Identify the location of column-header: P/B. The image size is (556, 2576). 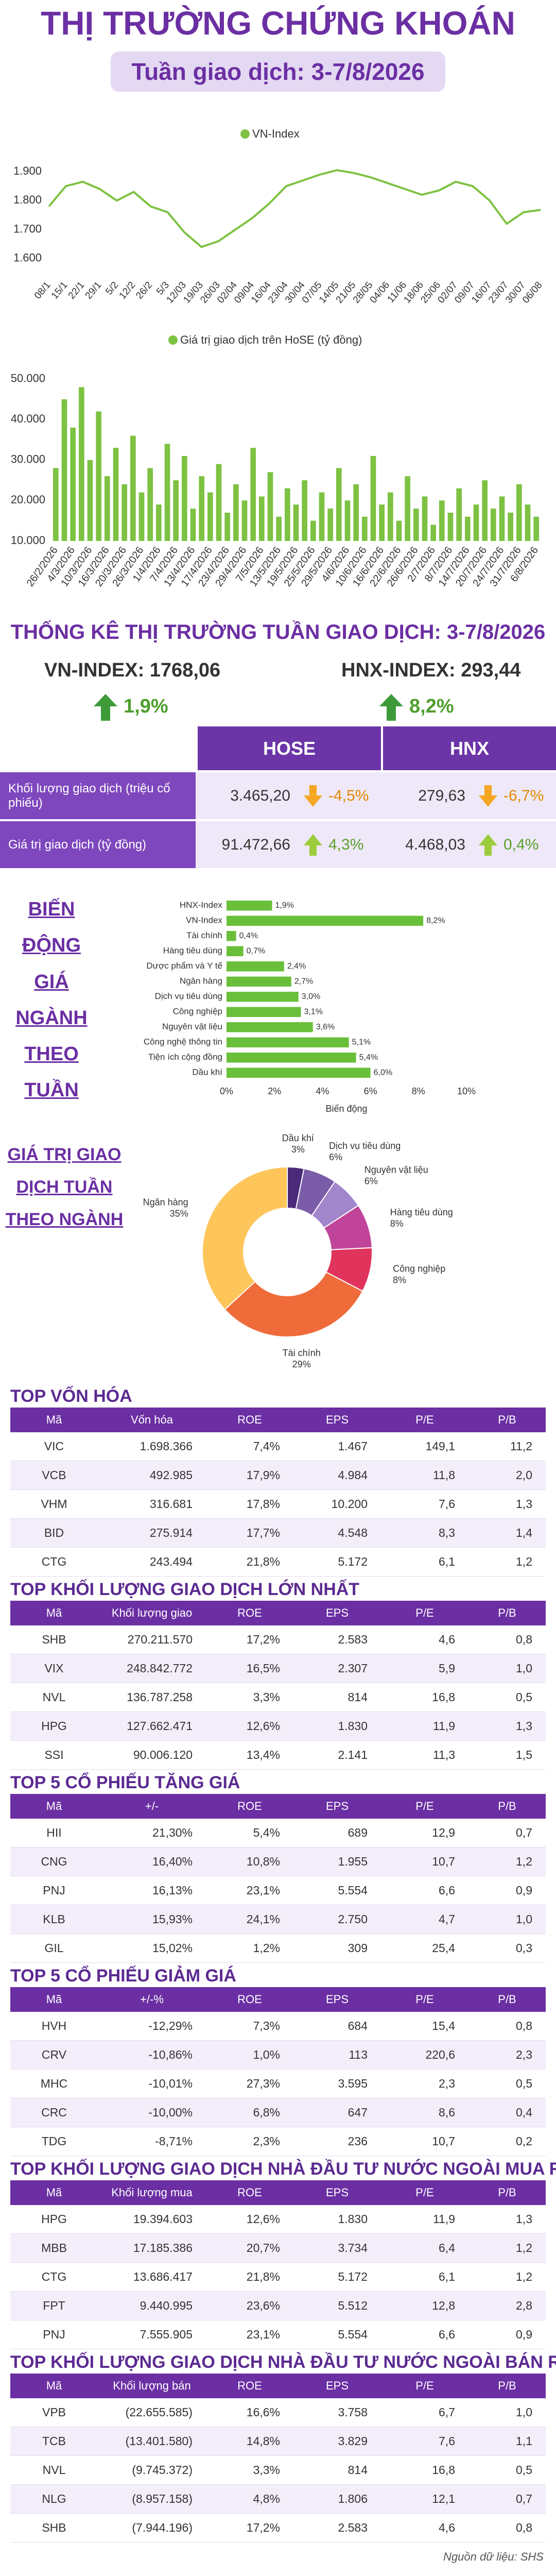
(507, 1999).